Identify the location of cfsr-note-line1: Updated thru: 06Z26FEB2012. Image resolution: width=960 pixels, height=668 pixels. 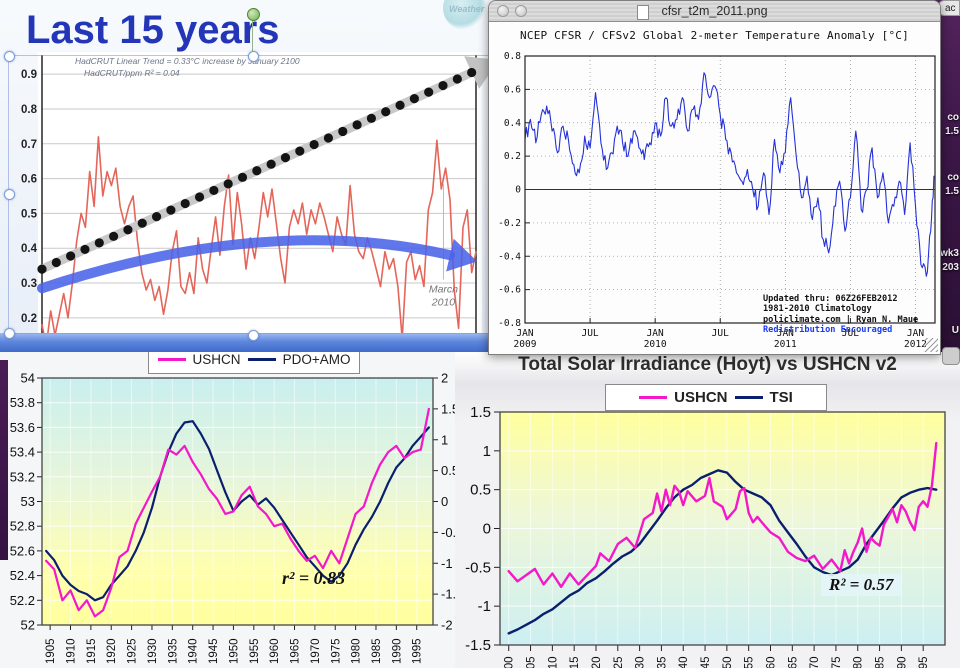
(830, 299).